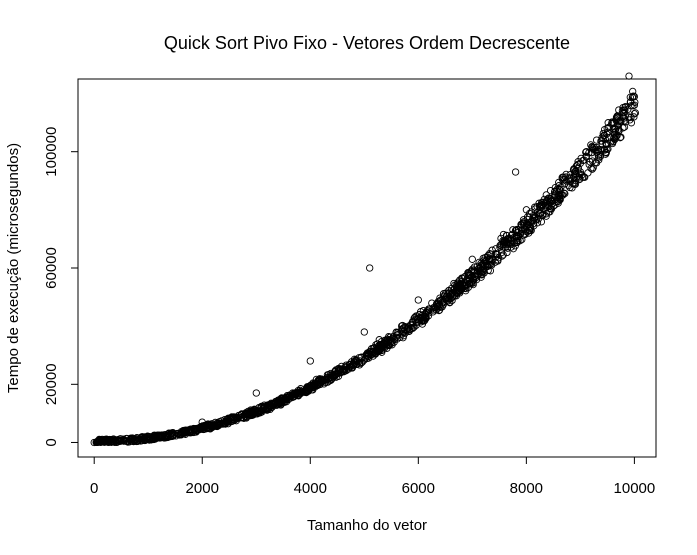 This screenshot has width=697, height=555. I want to click on x-tick-label: 0, so click(94, 488).